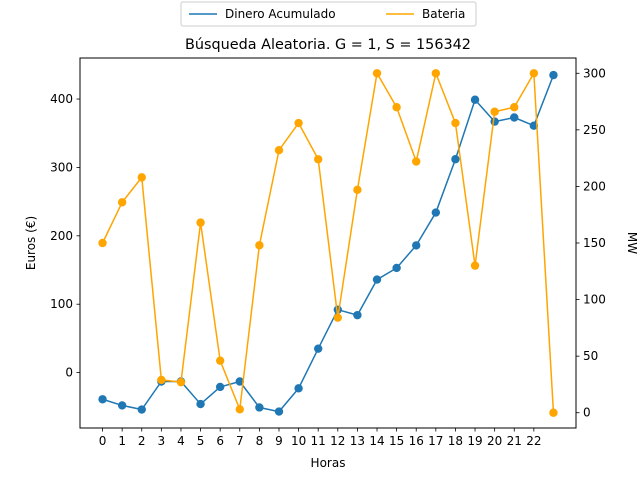  I want to click on right-y-axis-ticks: 0 50 100 150 200 250 300, so click(591, 243).